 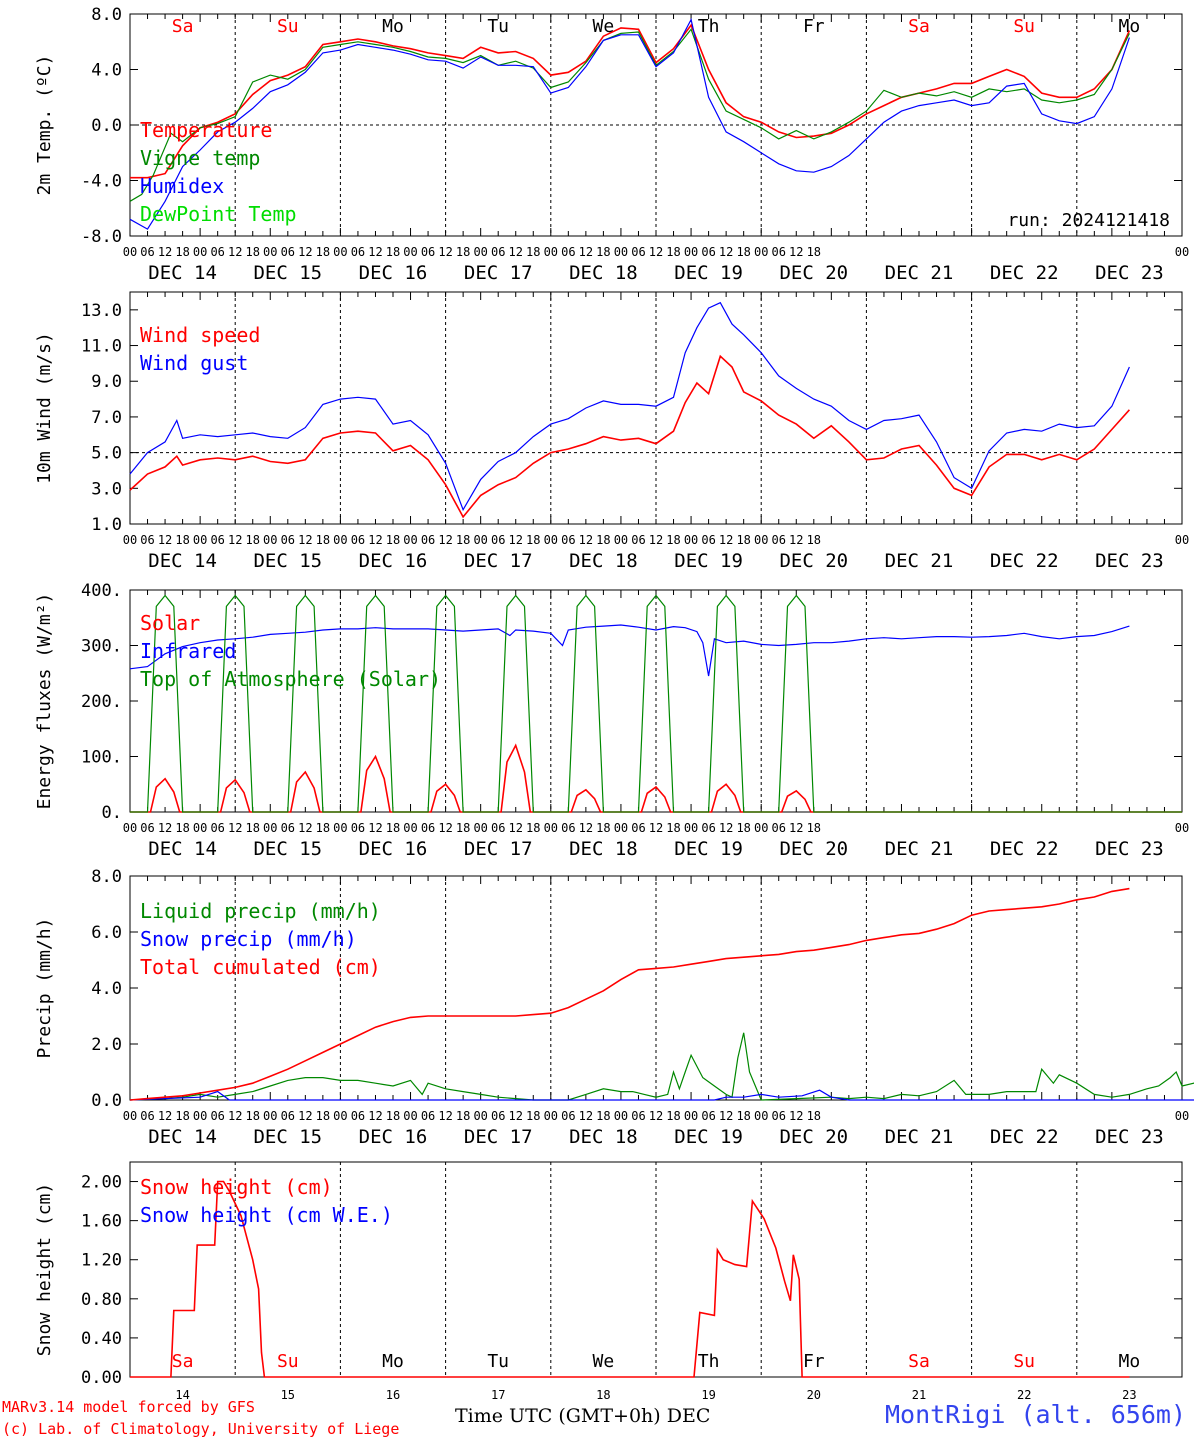 What do you see at coordinates (106, 525) in the screenshot?
I see `y-tick-label: 1.0` at bounding box center [106, 525].